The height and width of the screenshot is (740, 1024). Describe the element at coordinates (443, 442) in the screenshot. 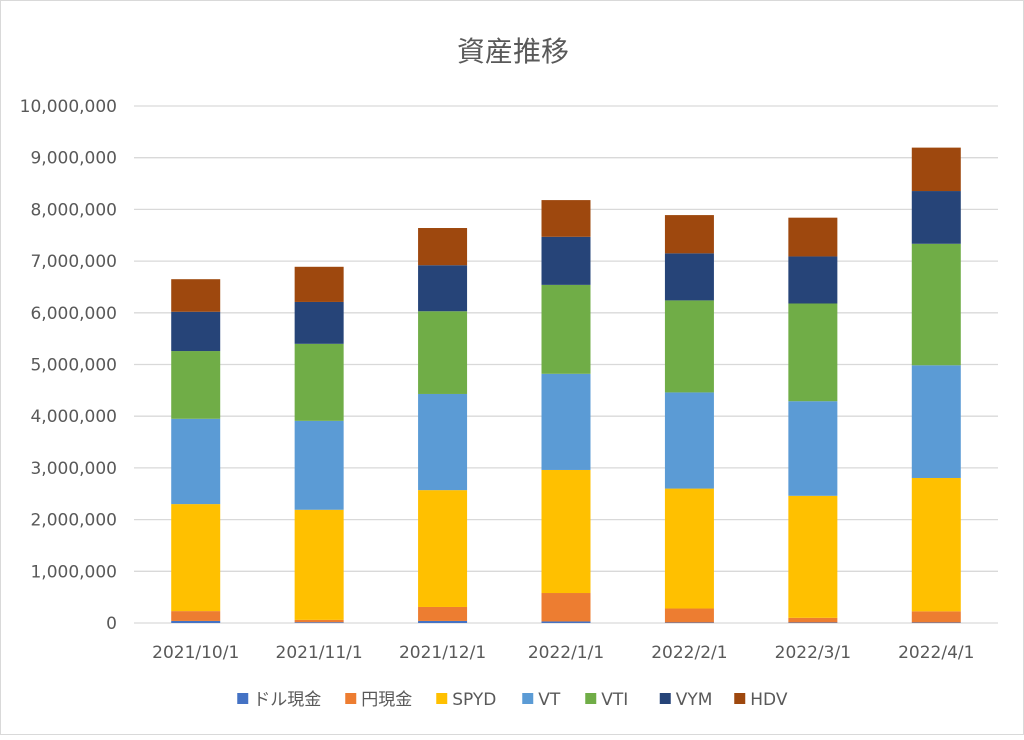

I see `bar-segment-VT-2021/12/1` at that location.